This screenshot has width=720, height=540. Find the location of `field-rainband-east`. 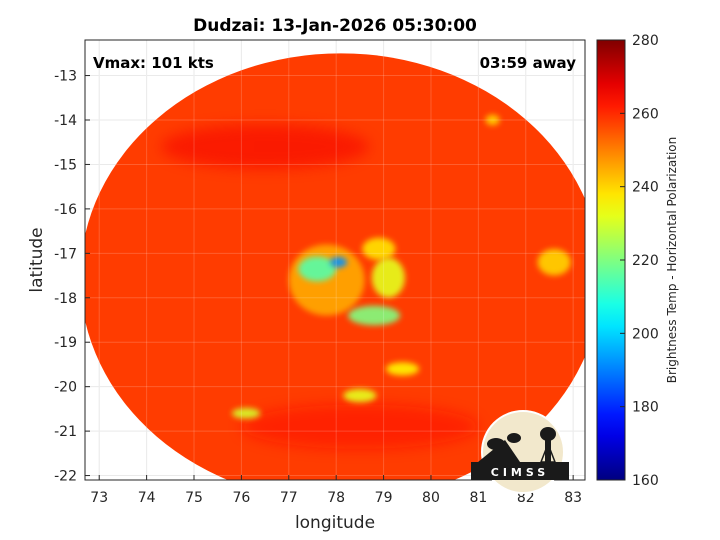

field-rainband-east is located at coordinates (388, 277).